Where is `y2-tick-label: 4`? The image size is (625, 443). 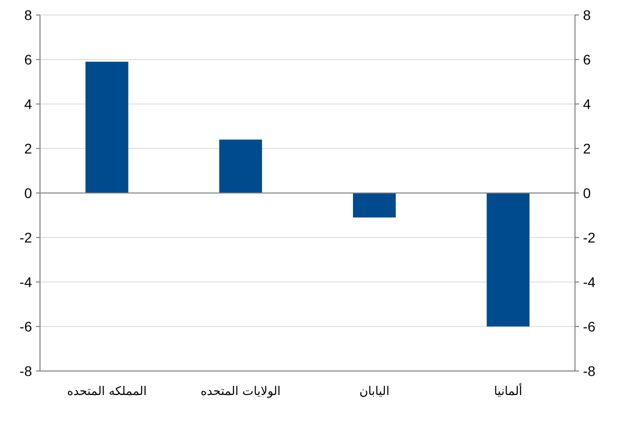 y2-tick-label: 4 is located at coordinates (587, 104).